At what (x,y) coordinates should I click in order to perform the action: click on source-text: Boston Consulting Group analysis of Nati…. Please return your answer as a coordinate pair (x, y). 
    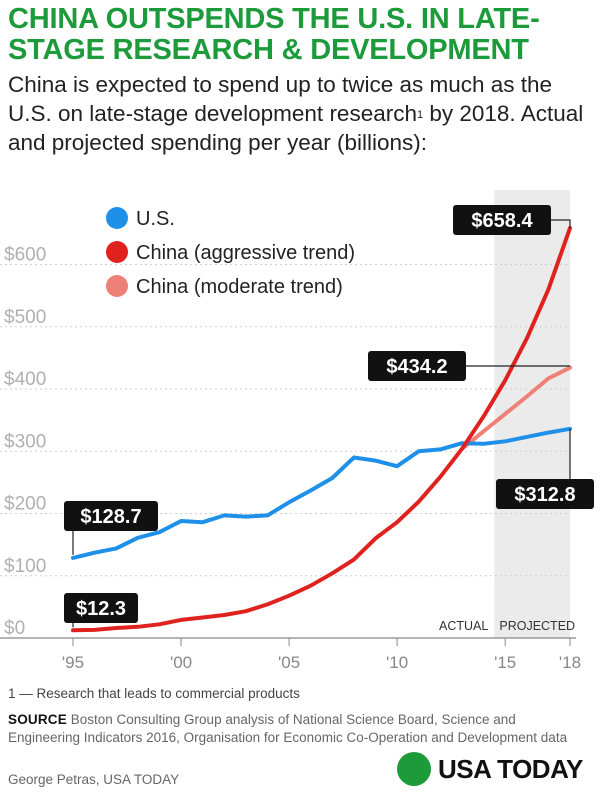
    Looking at the image, I should click on (288, 728).